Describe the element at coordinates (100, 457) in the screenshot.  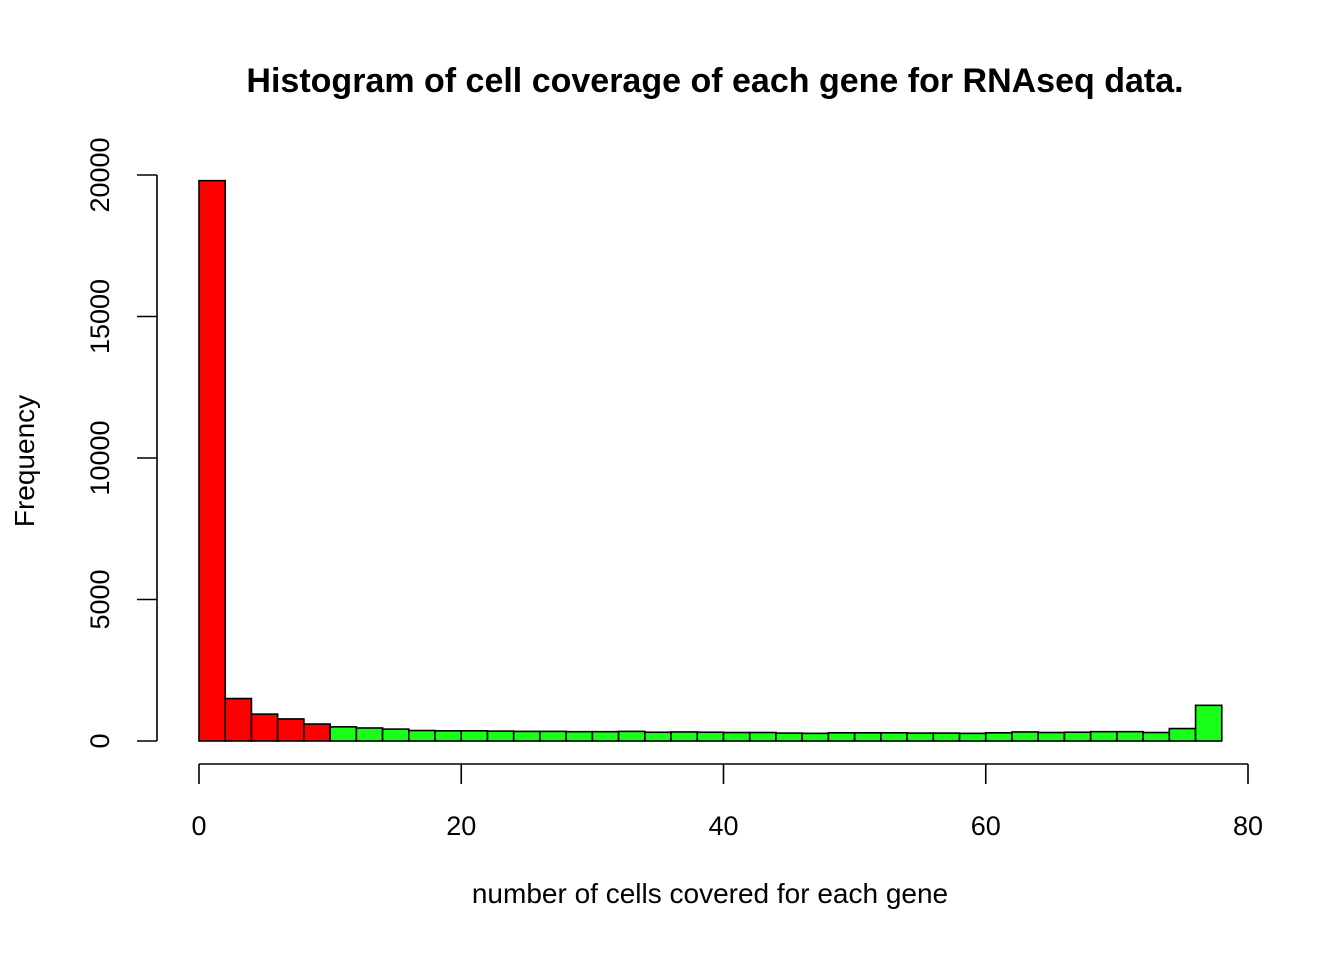
I see `y-tick-label: 10000` at that location.